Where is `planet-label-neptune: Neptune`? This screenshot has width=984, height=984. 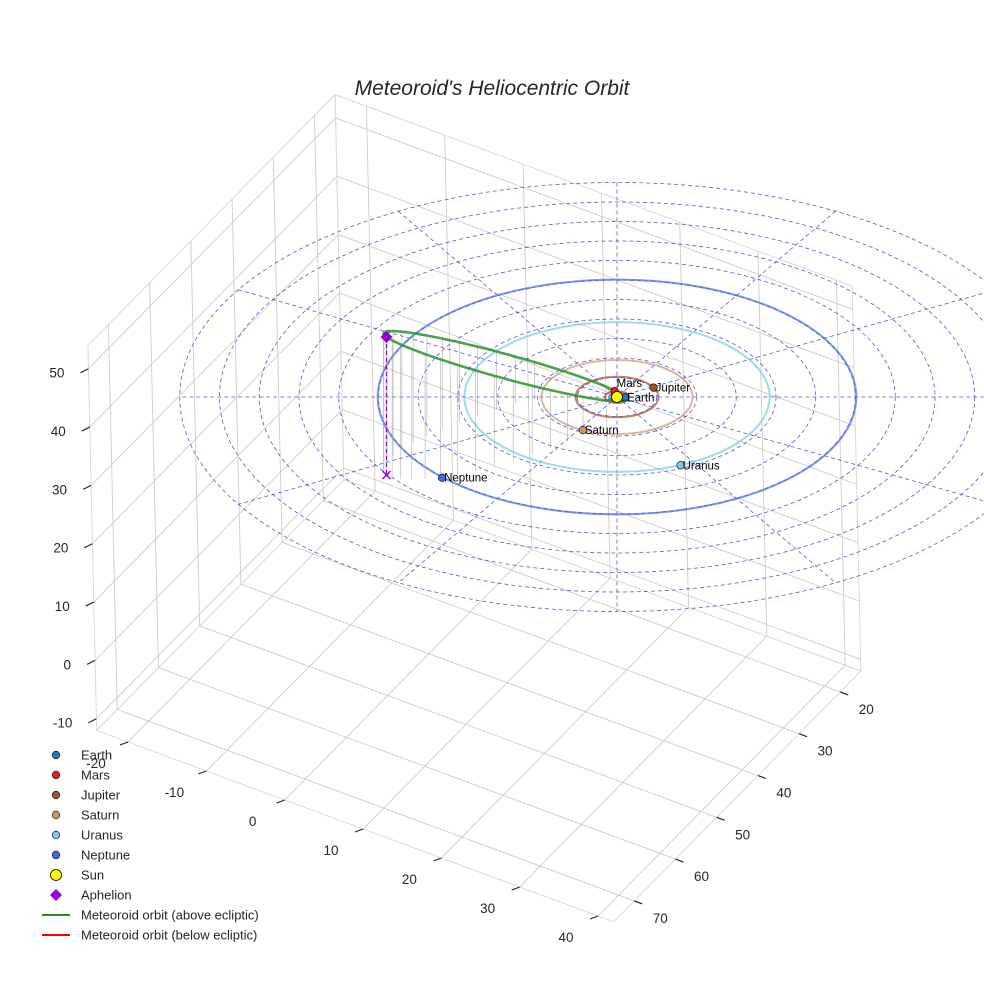
planet-label-neptune: Neptune is located at coordinates (465, 479).